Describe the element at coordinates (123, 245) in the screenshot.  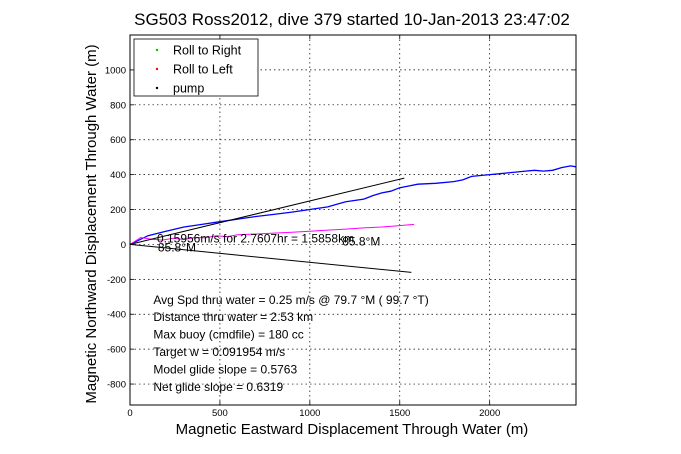
I see `y-tick-label: 0` at that location.